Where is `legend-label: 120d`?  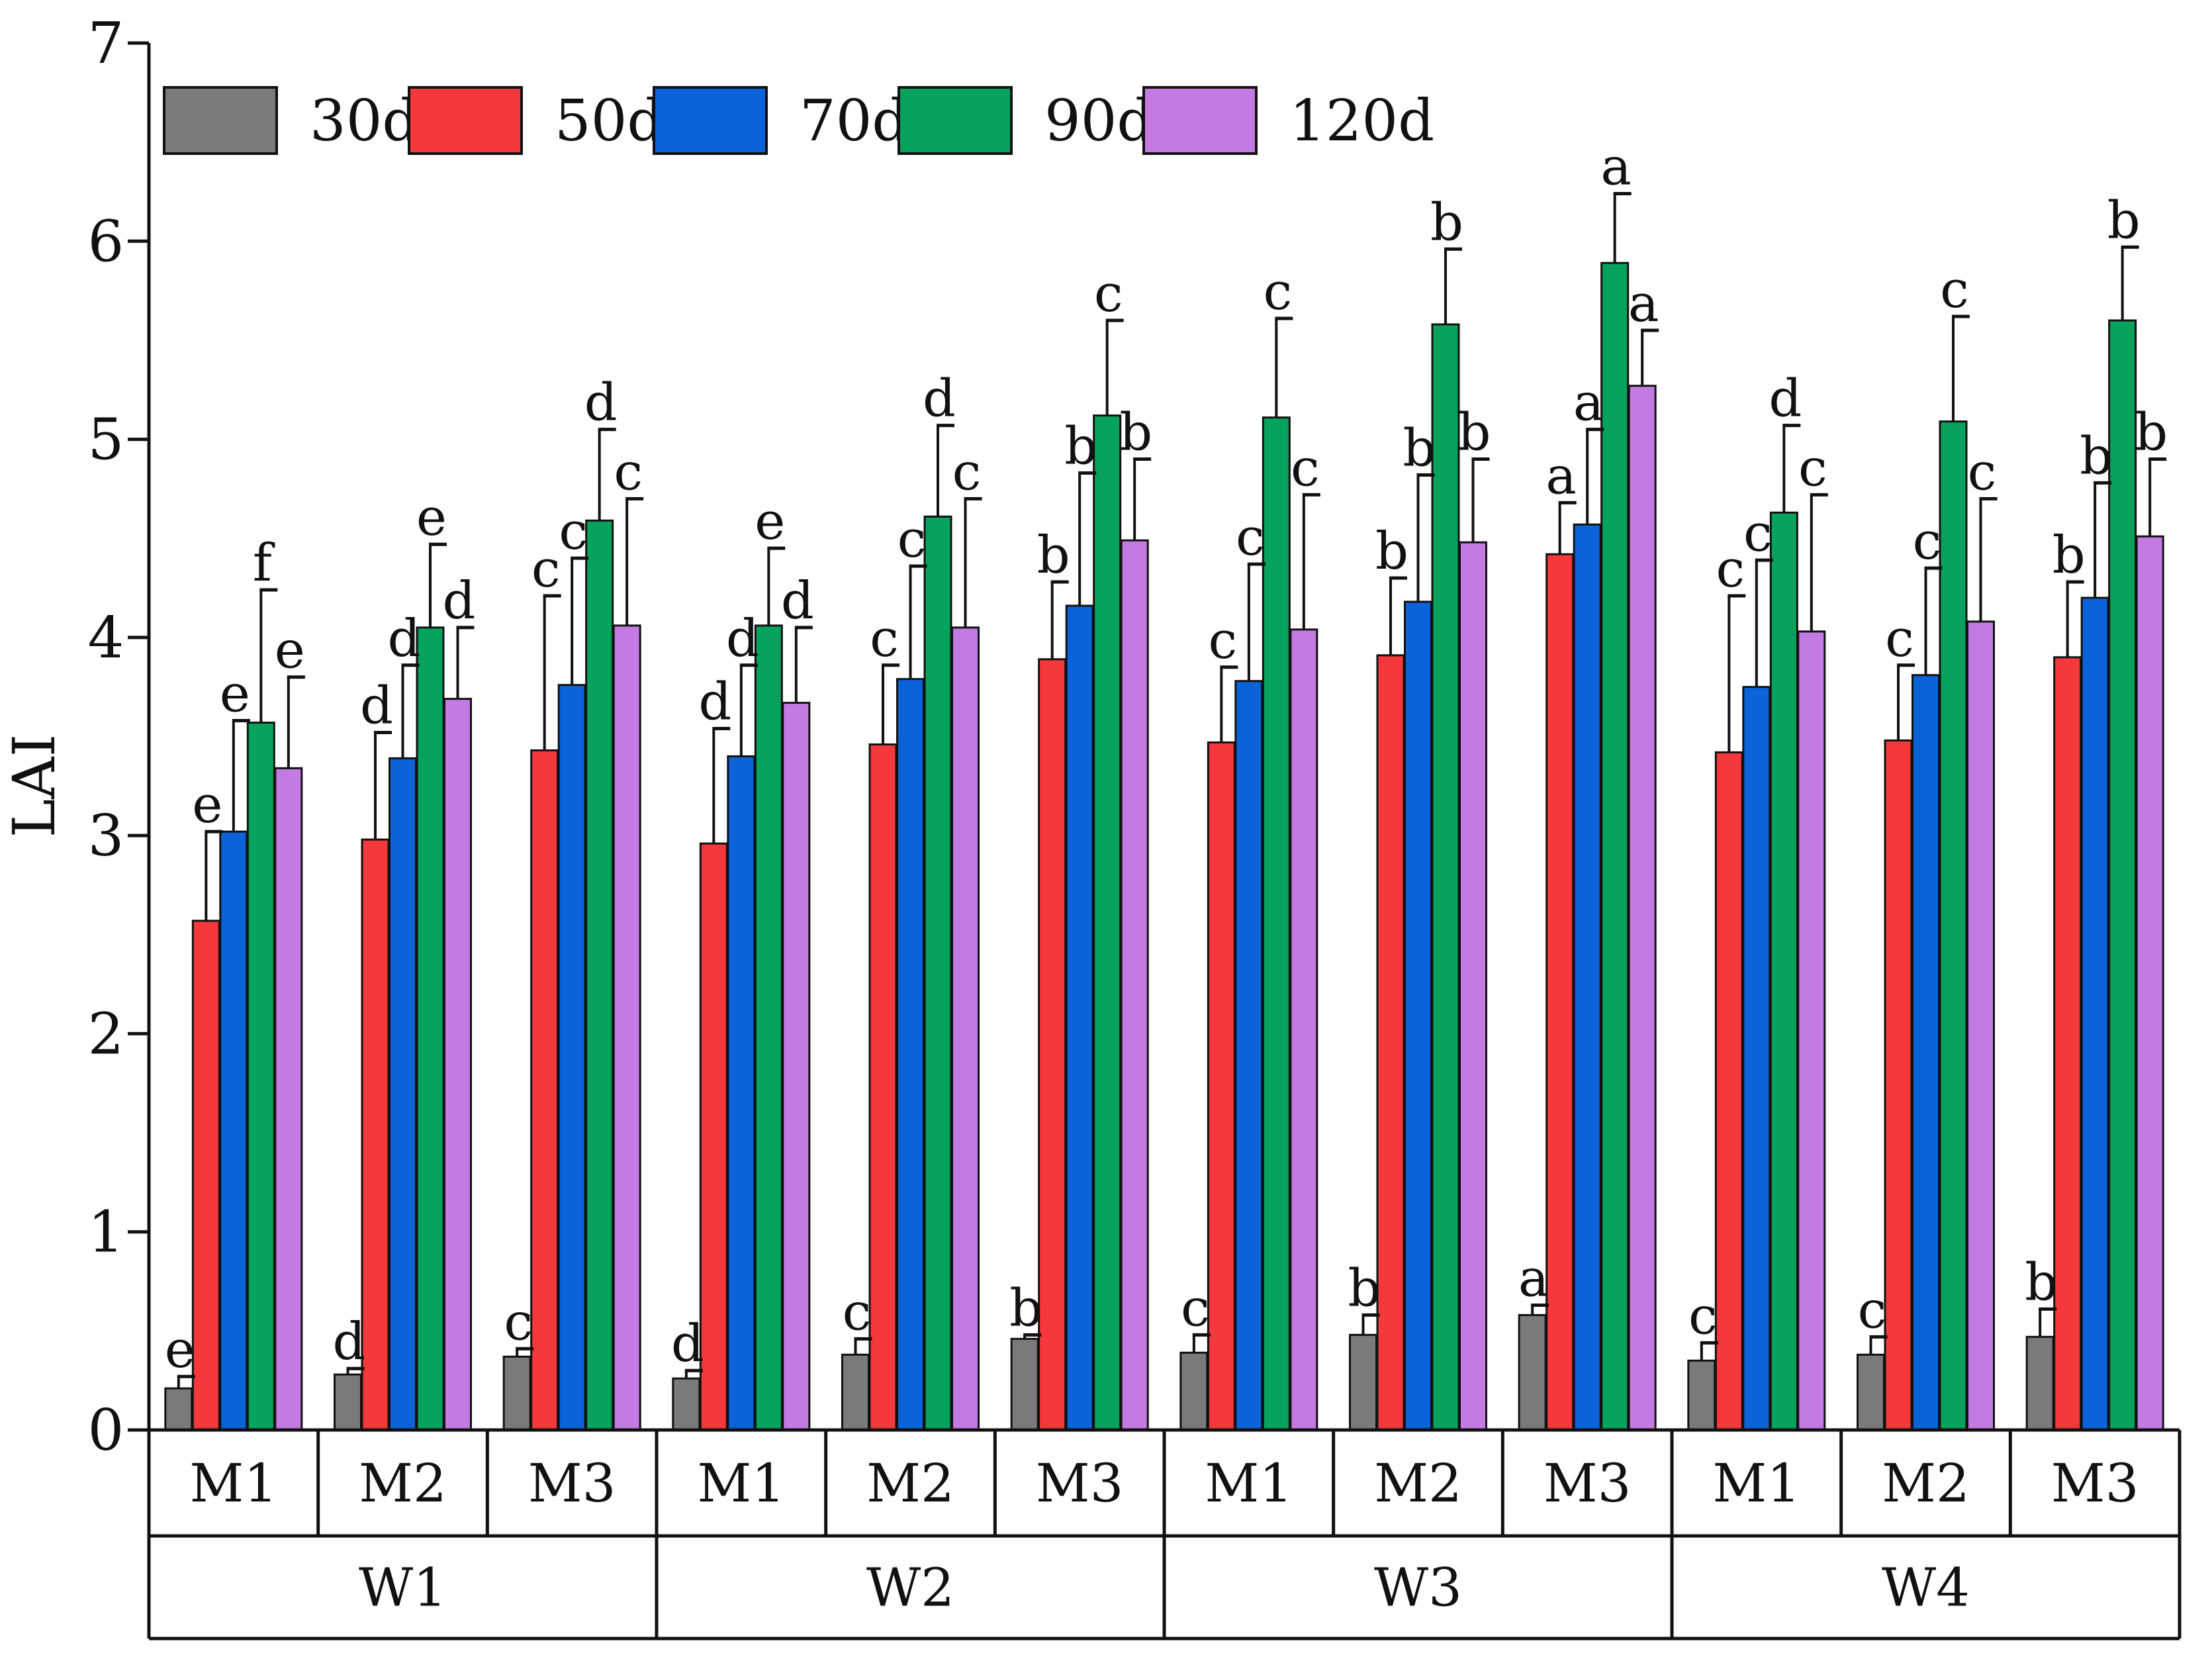
legend-label: 120d is located at coordinates (1361, 121).